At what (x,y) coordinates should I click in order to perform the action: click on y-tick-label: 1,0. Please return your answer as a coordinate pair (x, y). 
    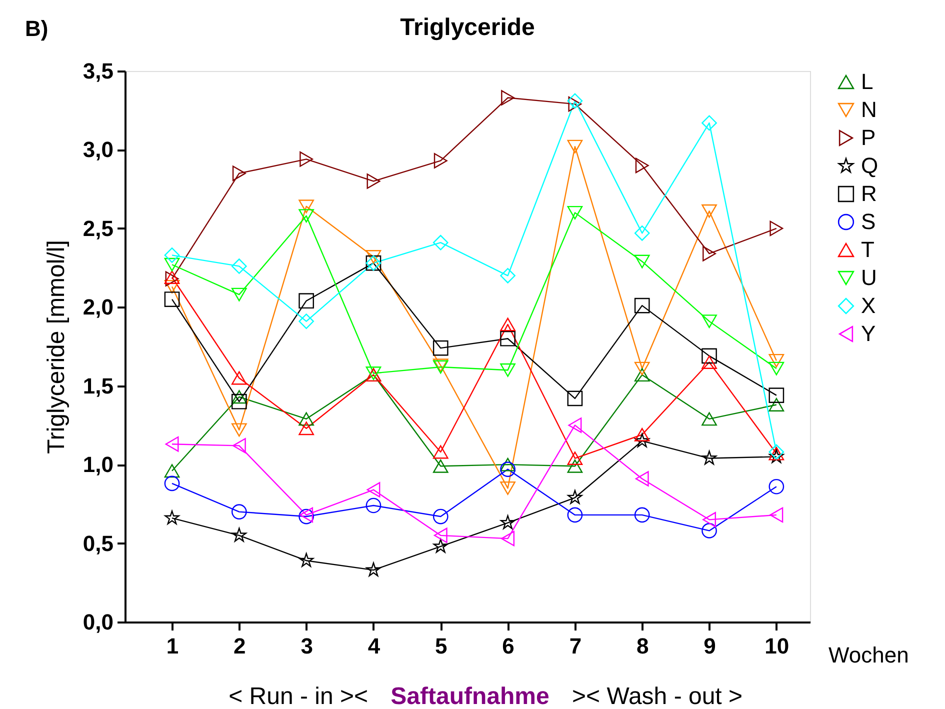
    Looking at the image, I should click on (98, 465).